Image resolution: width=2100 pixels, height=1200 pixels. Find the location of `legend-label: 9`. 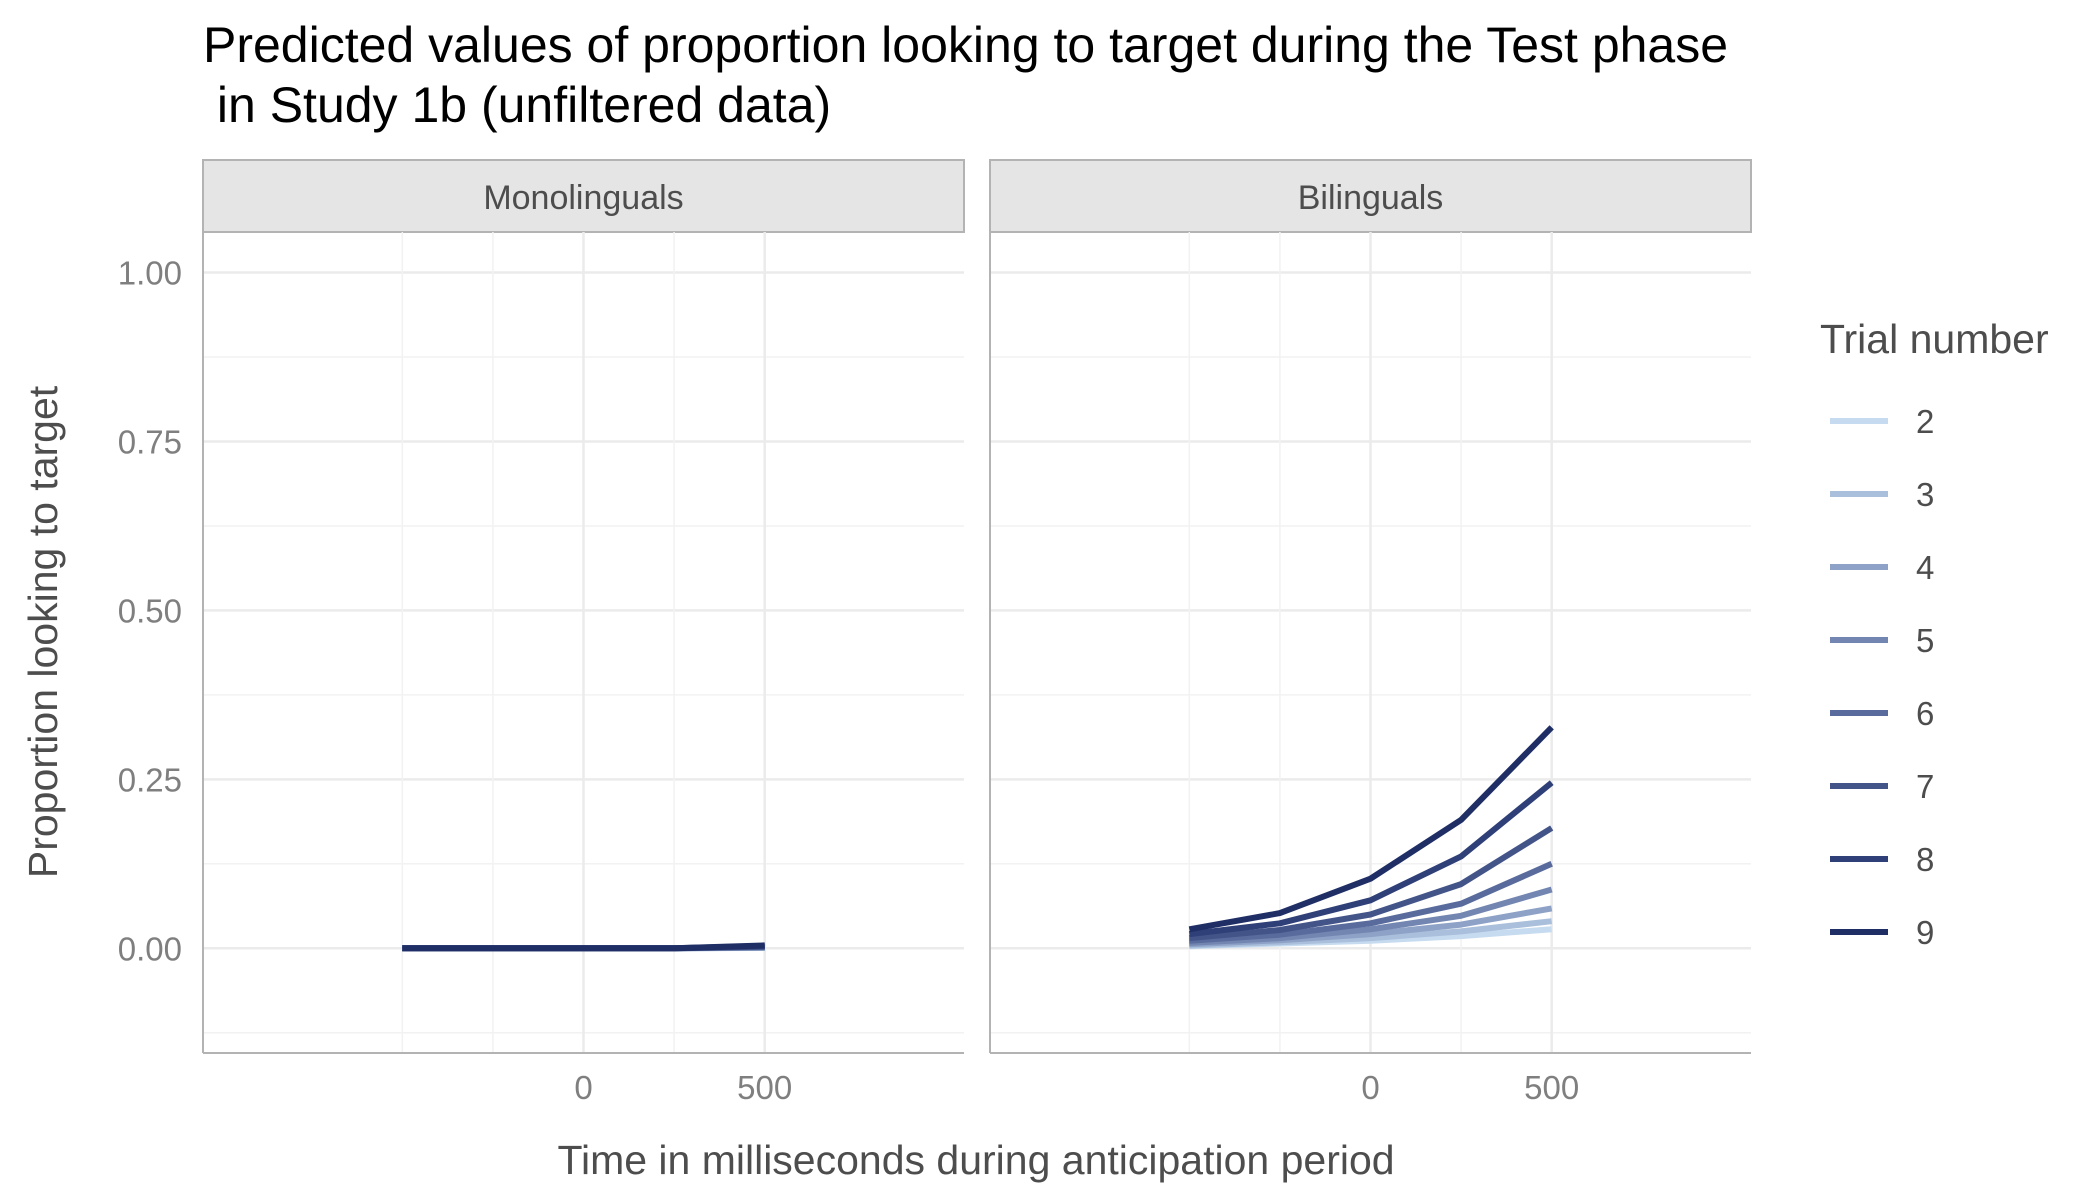

legend-label: 9 is located at coordinates (1925, 932).